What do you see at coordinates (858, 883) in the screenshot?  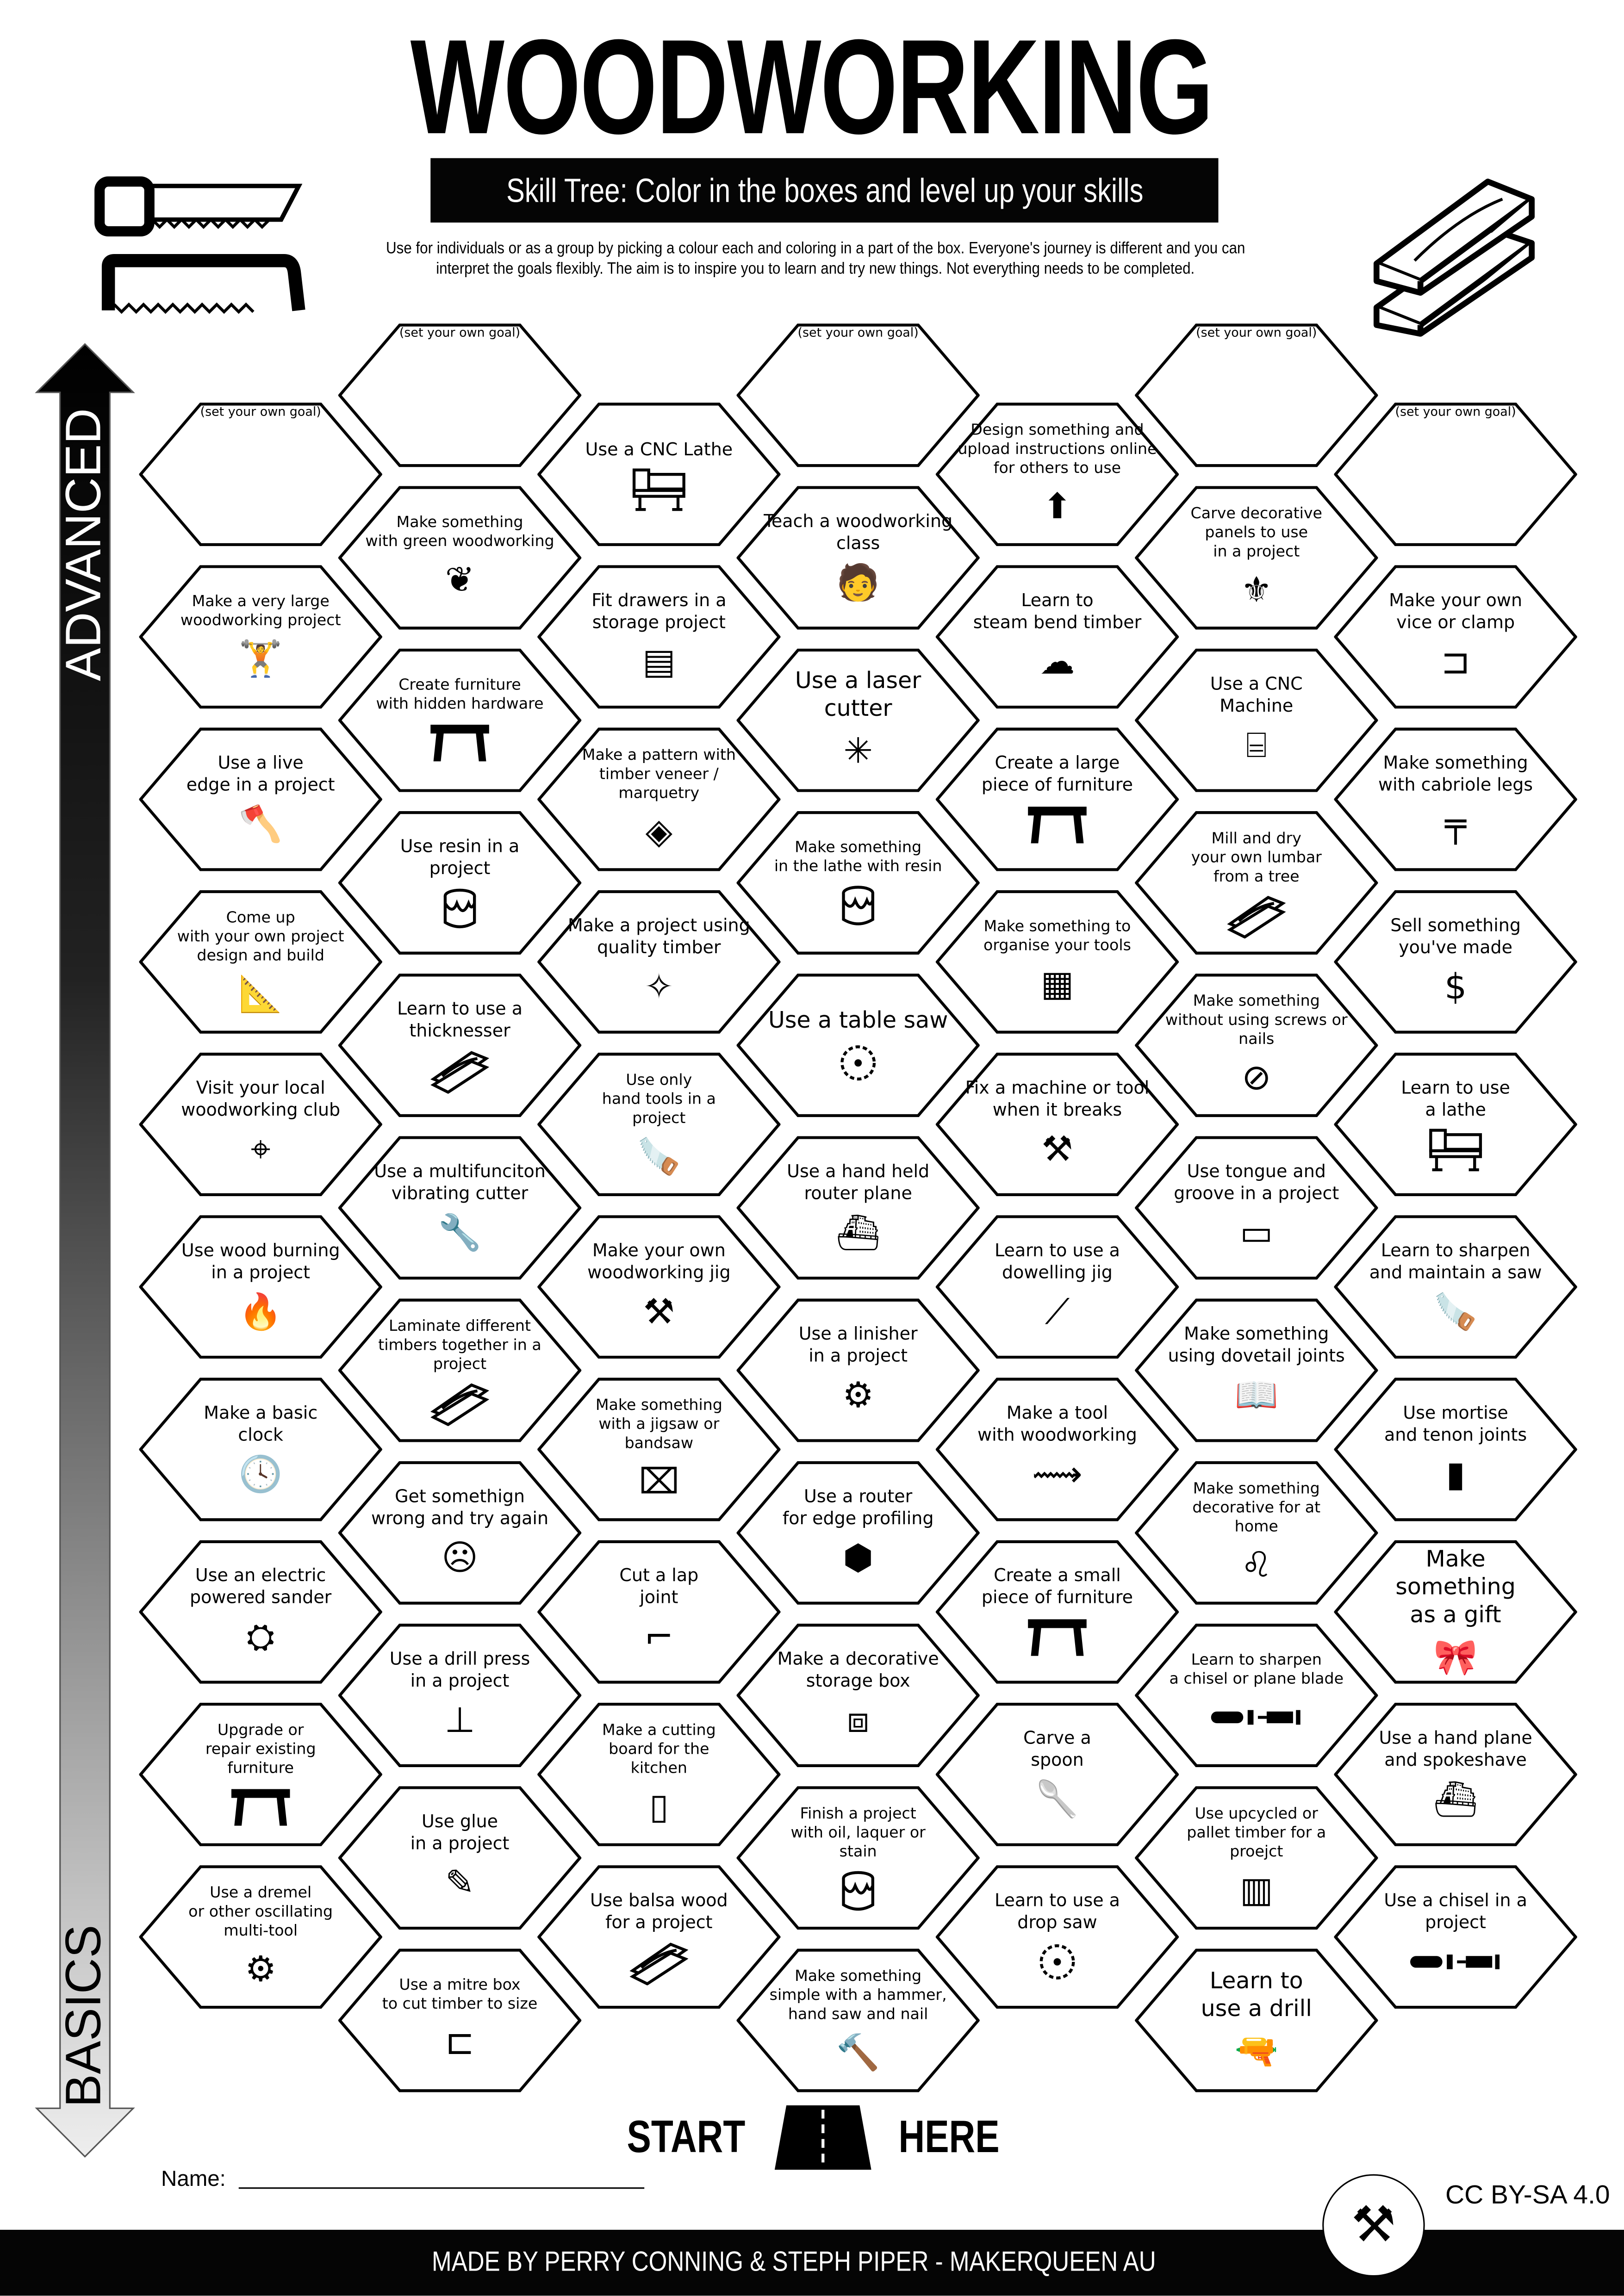 I see `skill-hex: Make something in the lathe with resin` at bounding box center [858, 883].